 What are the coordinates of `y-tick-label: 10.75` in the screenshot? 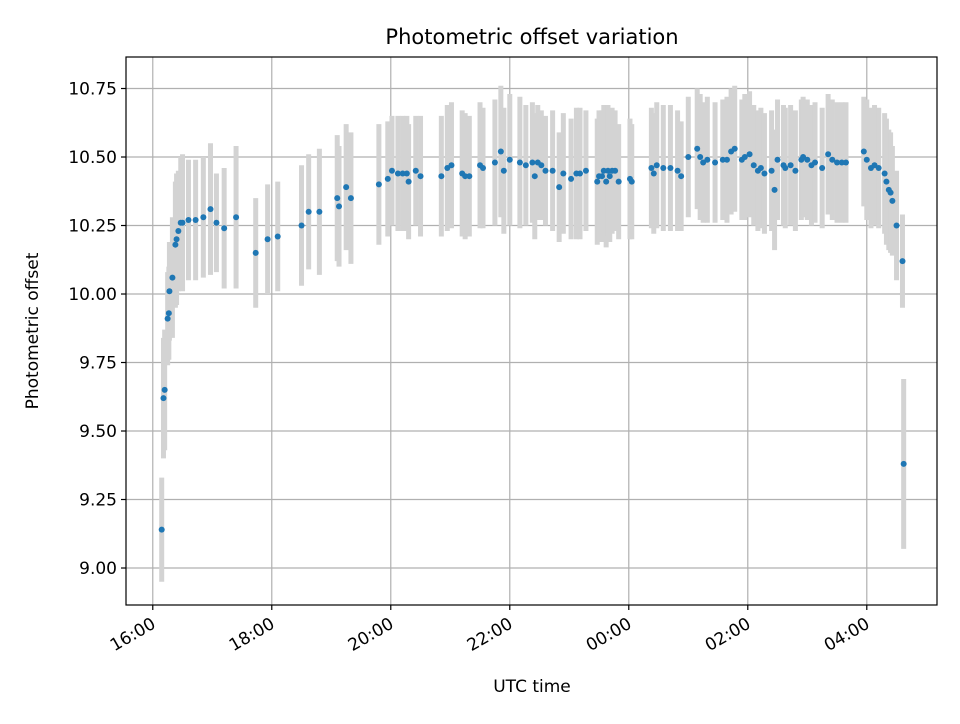 It's located at (92, 90).